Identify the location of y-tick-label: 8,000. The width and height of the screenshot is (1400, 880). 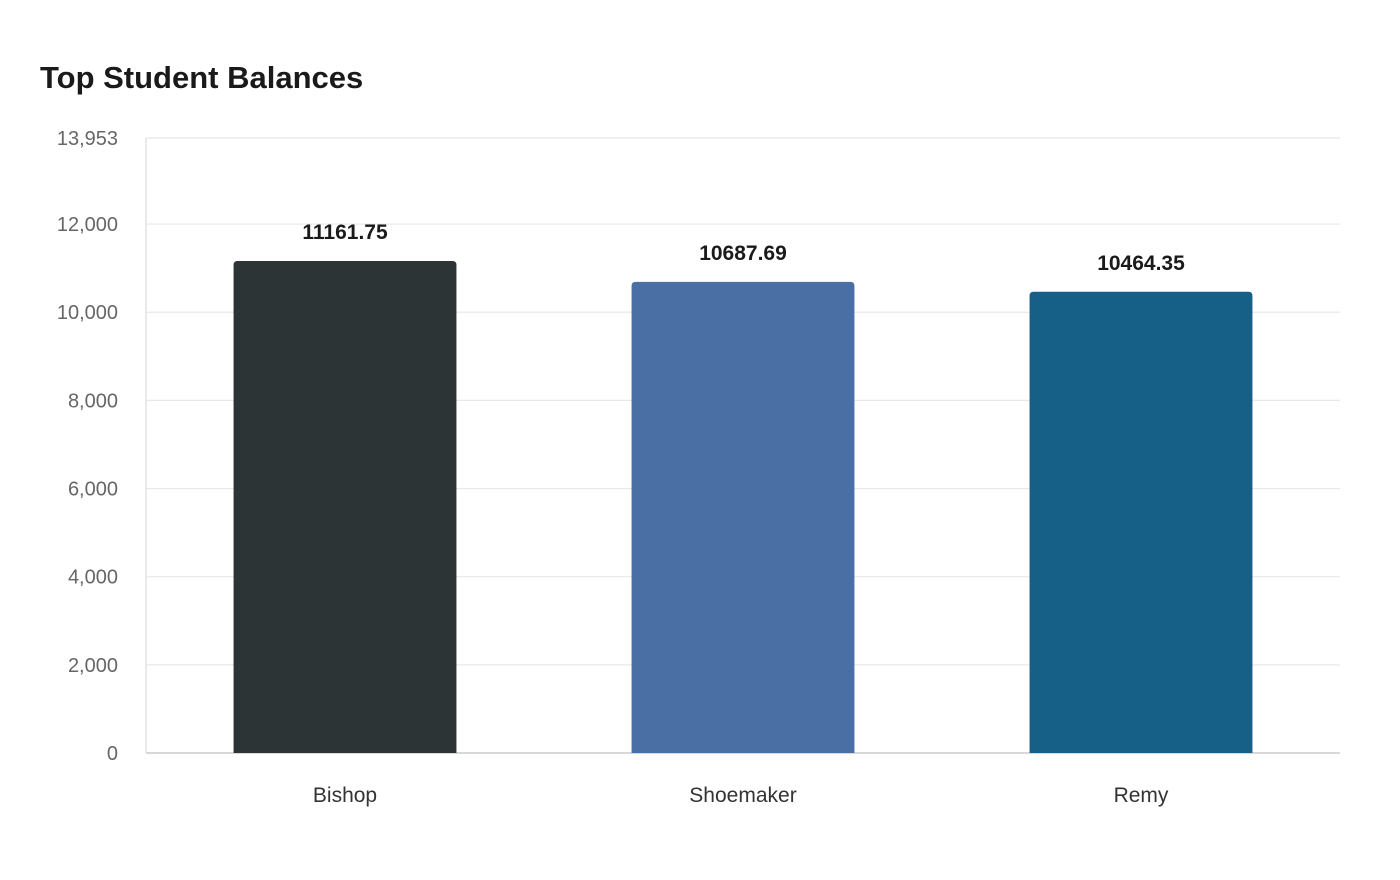
(93, 401).